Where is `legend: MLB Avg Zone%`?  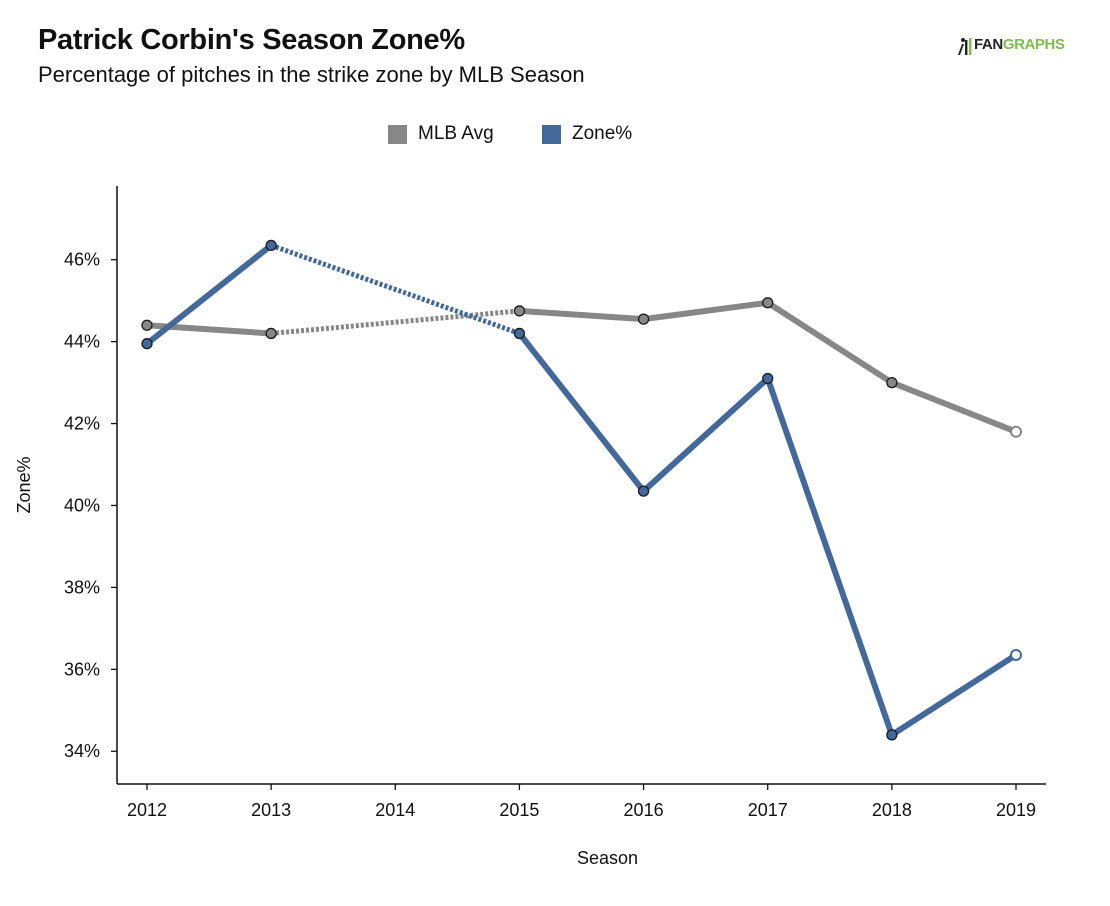 legend: MLB Avg Zone% is located at coordinates (555, 135).